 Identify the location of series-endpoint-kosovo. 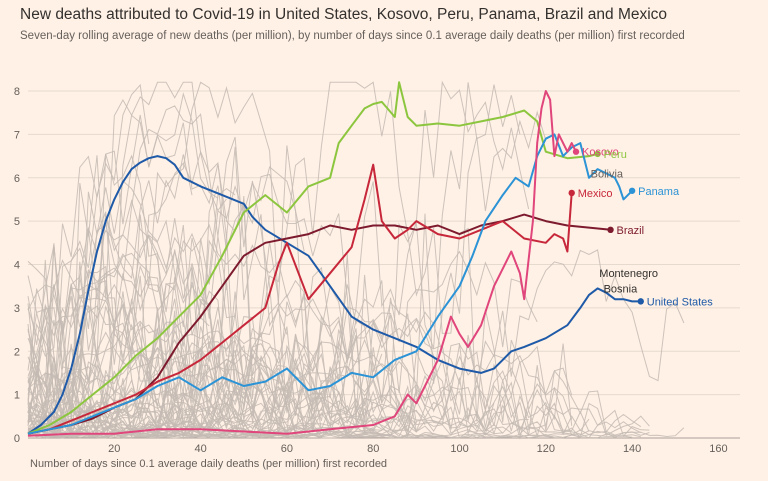
(576, 151).